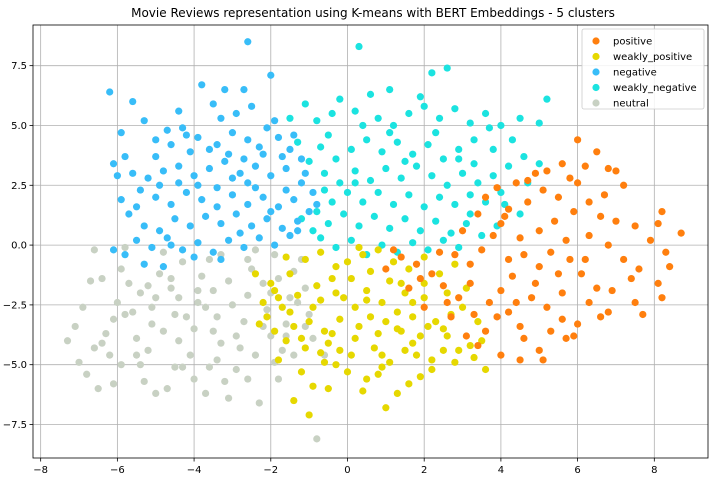 The image size is (715, 482). What do you see at coordinates (19, 66) in the screenshot?
I see `y-tick-label: 7.5` at bounding box center [19, 66].